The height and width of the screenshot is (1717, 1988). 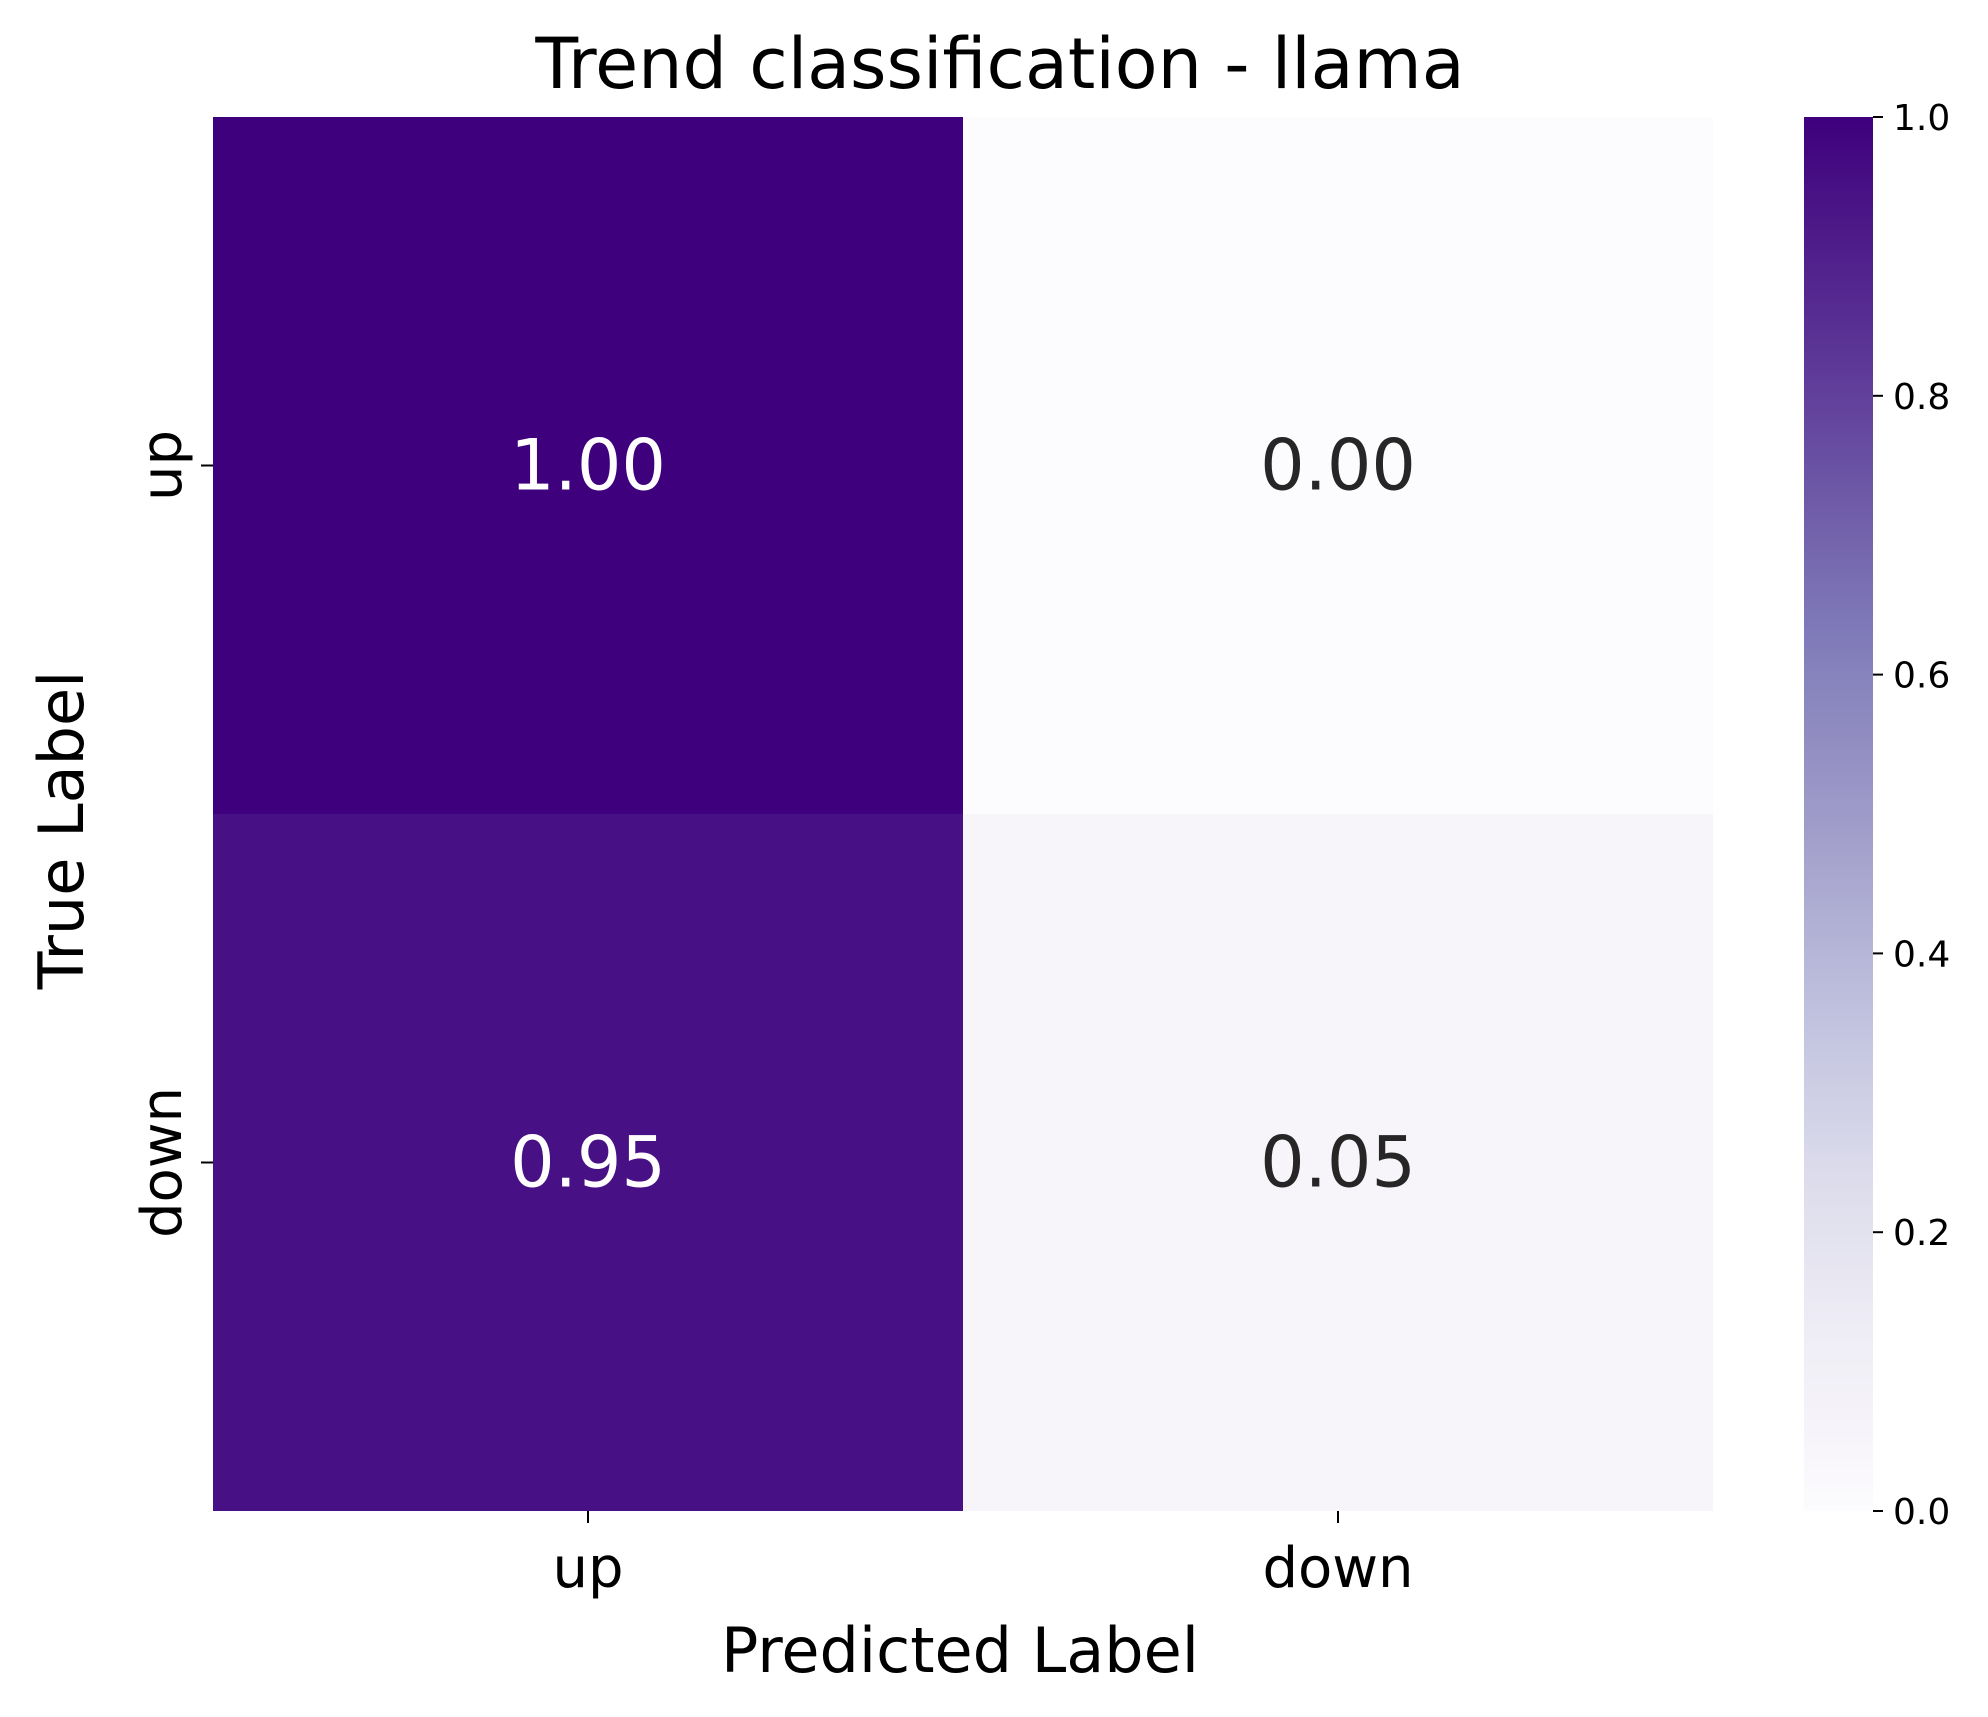 I want to click on y-tick-label: down, so click(x=162, y=1162).